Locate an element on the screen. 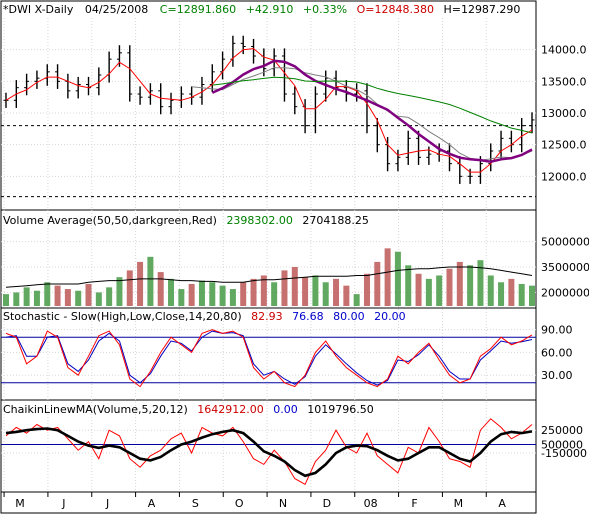 Image resolution: width=589 pixels, height=514 pixels. change-pct-label: +0.33% is located at coordinates (325, 9).